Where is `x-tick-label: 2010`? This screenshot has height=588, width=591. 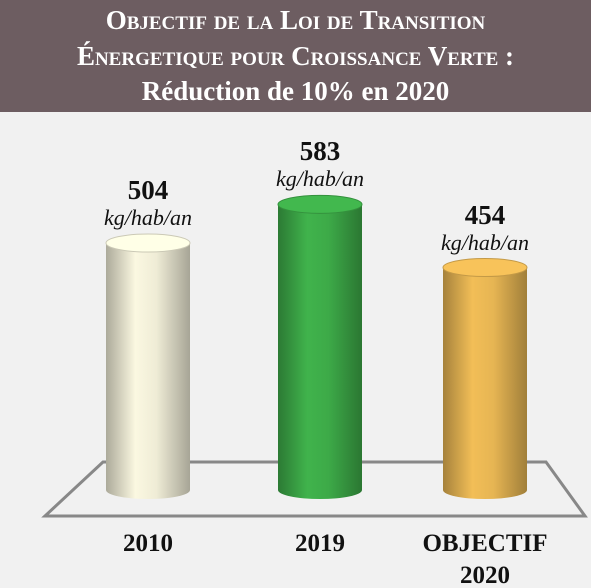 x-tick-label: 2010 is located at coordinates (148, 543).